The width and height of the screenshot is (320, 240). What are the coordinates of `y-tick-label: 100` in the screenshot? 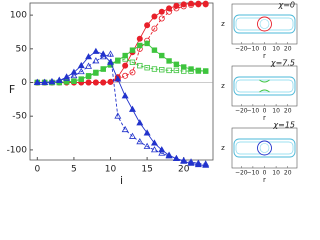 It's located at (18, 16).